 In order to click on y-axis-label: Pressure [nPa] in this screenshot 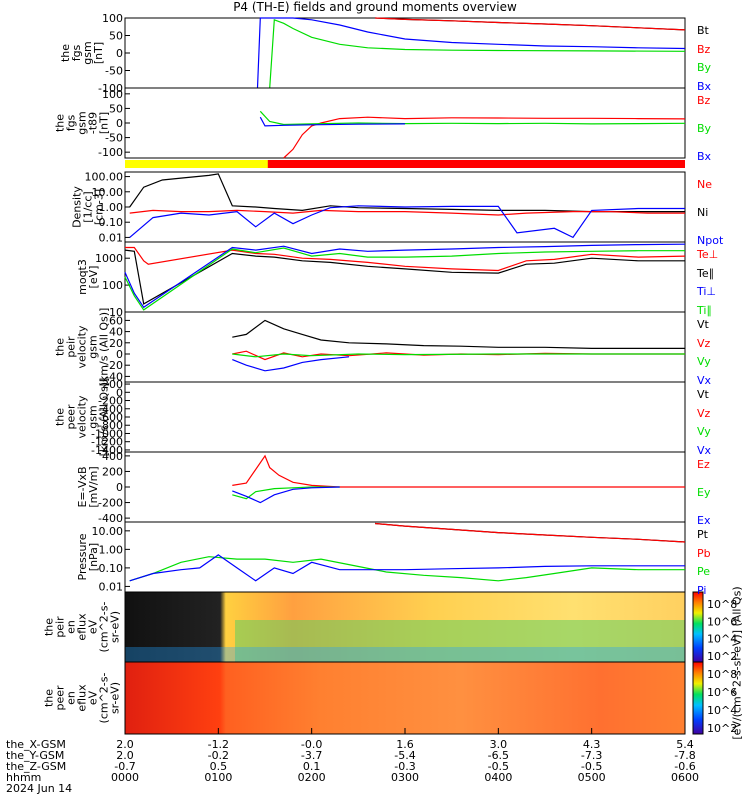, I will do `click(88, 557)`.